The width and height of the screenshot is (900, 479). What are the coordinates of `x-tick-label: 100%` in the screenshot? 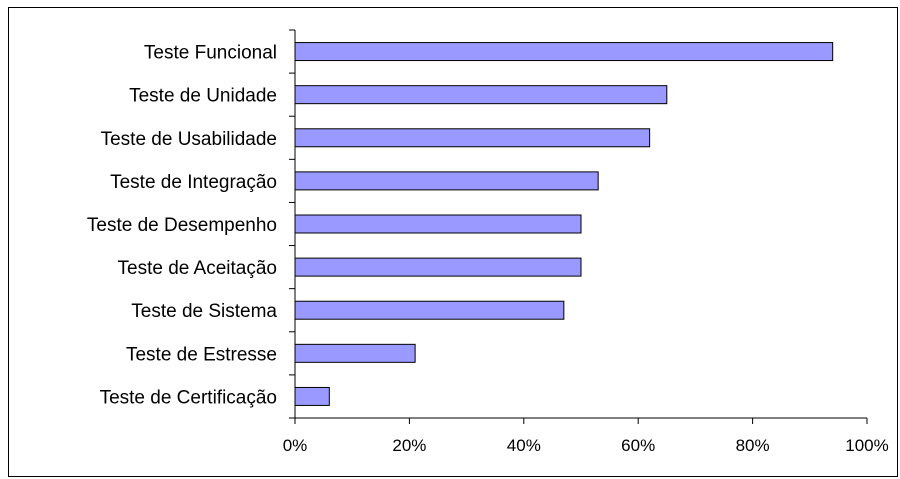 It's located at (866, 445).